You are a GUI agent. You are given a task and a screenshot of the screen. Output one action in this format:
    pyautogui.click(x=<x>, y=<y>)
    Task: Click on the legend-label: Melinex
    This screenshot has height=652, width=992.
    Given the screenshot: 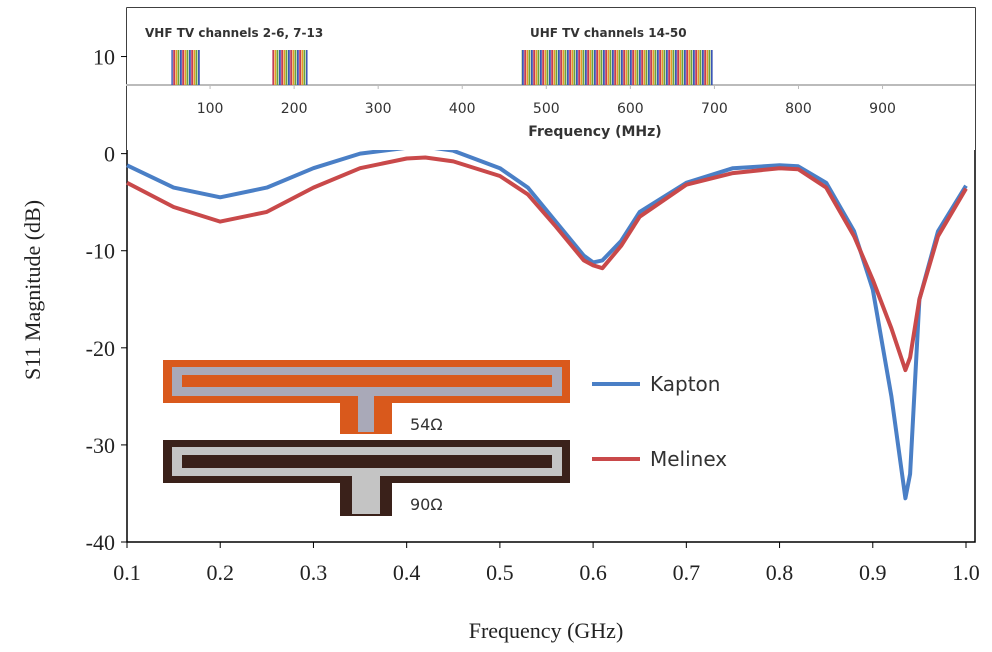 What is the action you would take?
    pyautogui.click(x=688, y=459)
    